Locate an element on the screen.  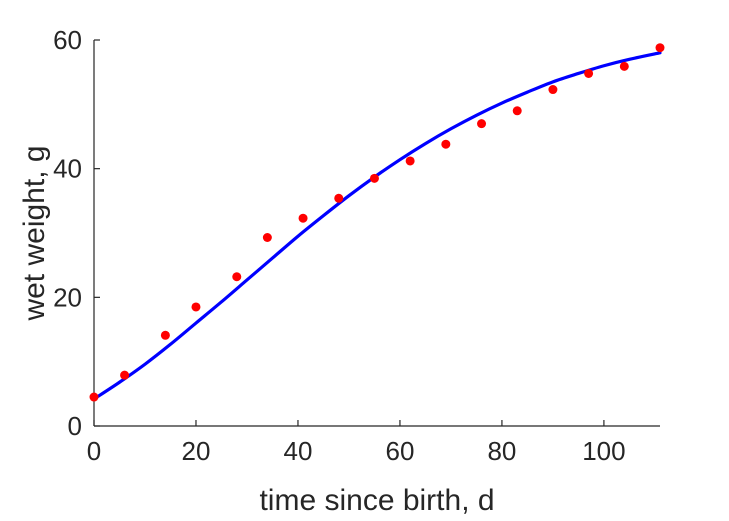
x-tick-label: 0 is located at coordinates (94, 451).